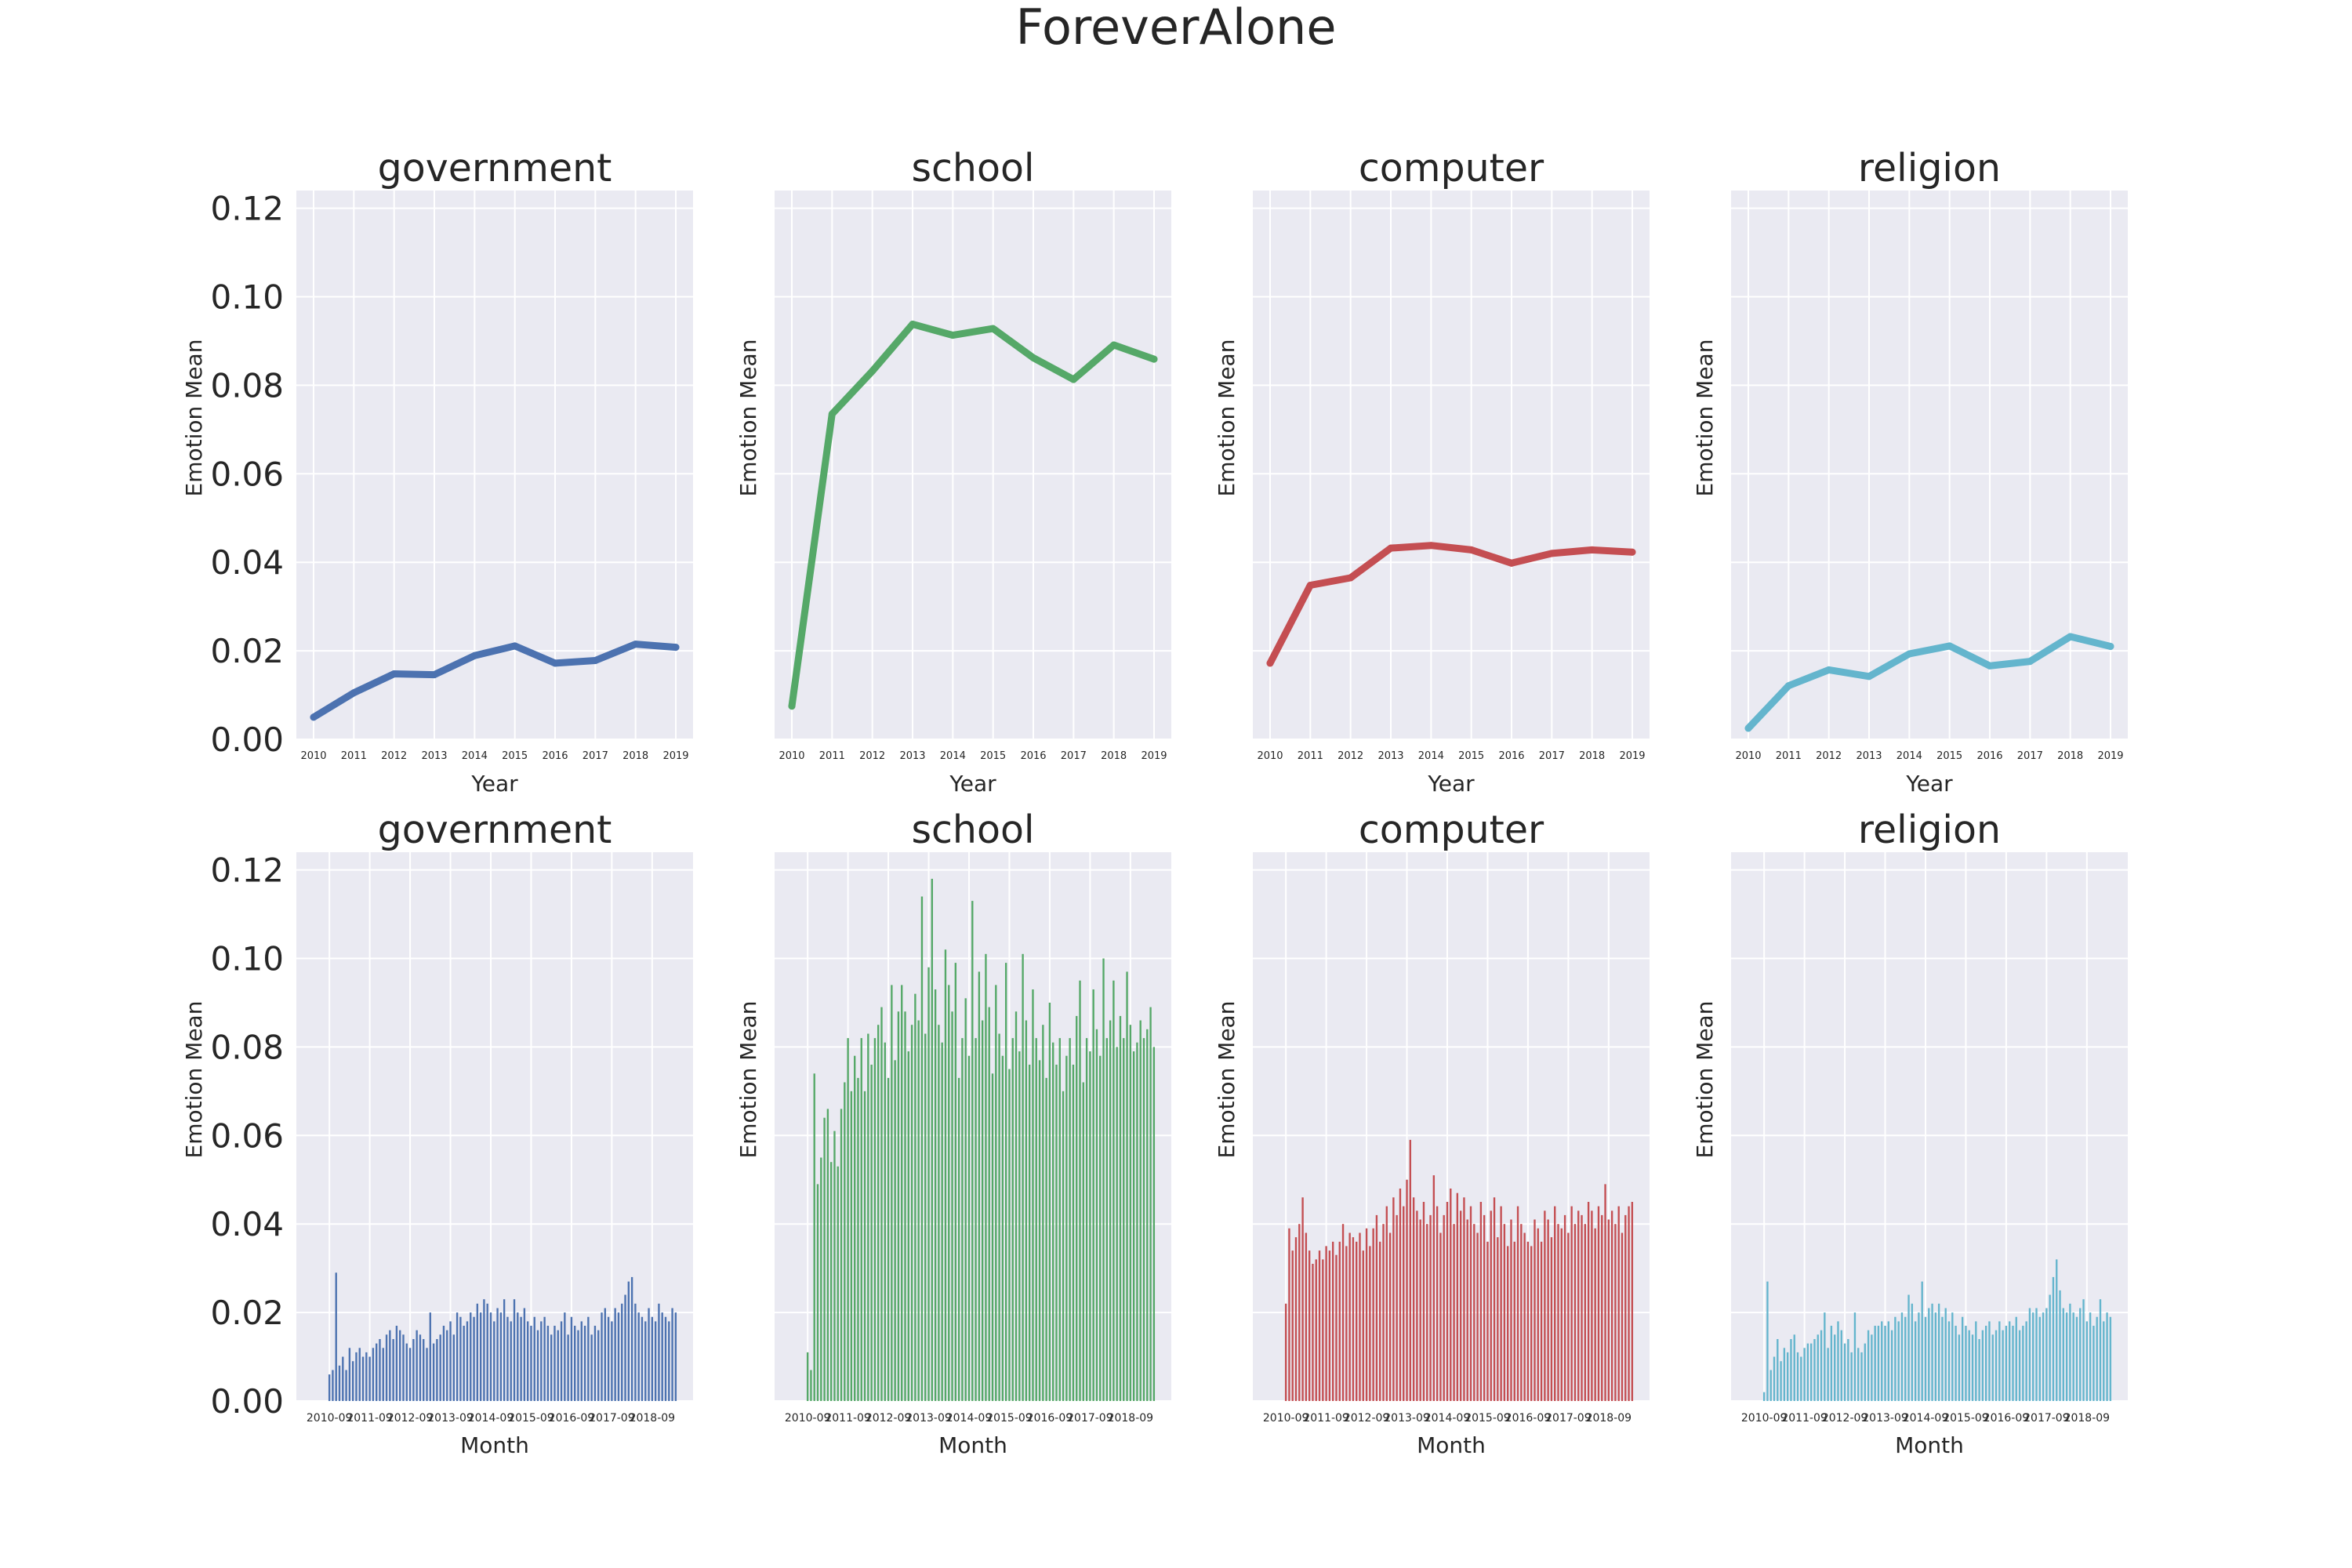  Describe the element at coordinates (247, 474) in the screenshot. I see `y-tick-label: 0.06` at that location.